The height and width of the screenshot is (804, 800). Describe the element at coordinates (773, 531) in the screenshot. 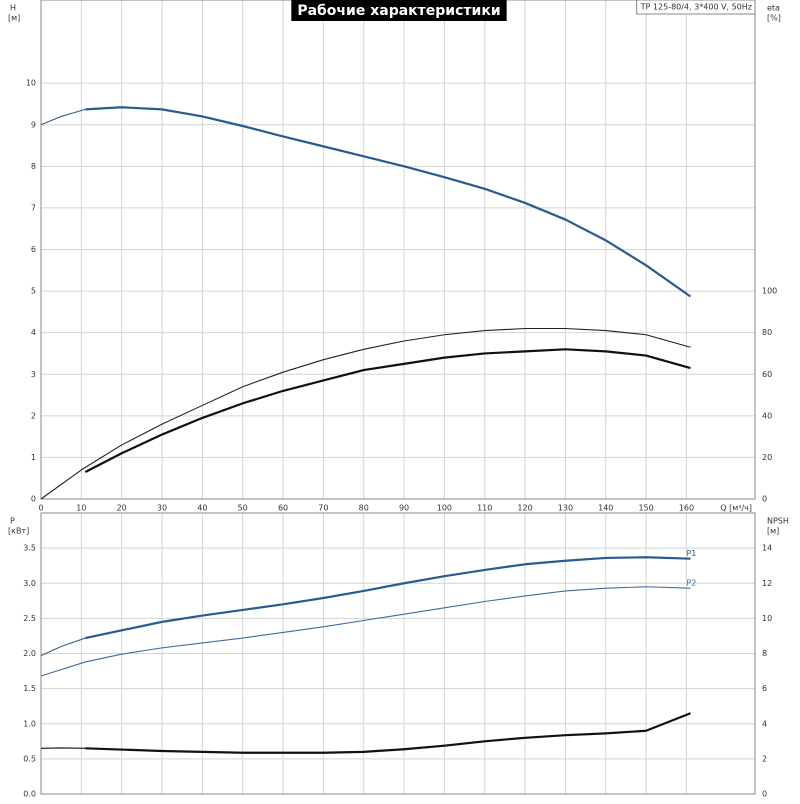

I see `y2-axis-unit: [м]` at that location.